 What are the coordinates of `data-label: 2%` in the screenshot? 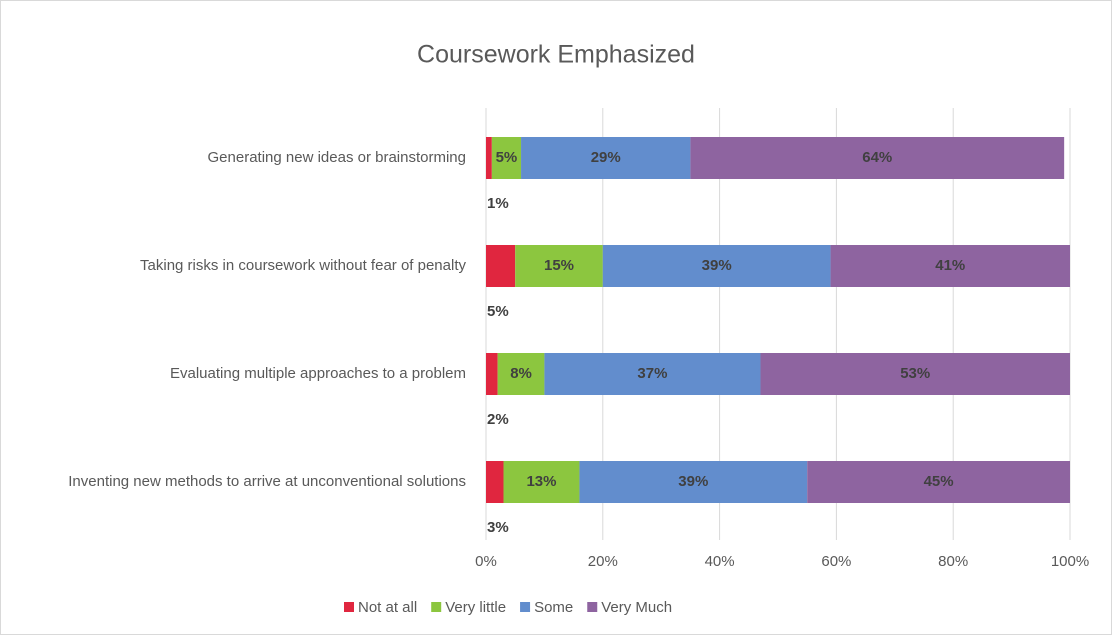 It's located at (498, 419).